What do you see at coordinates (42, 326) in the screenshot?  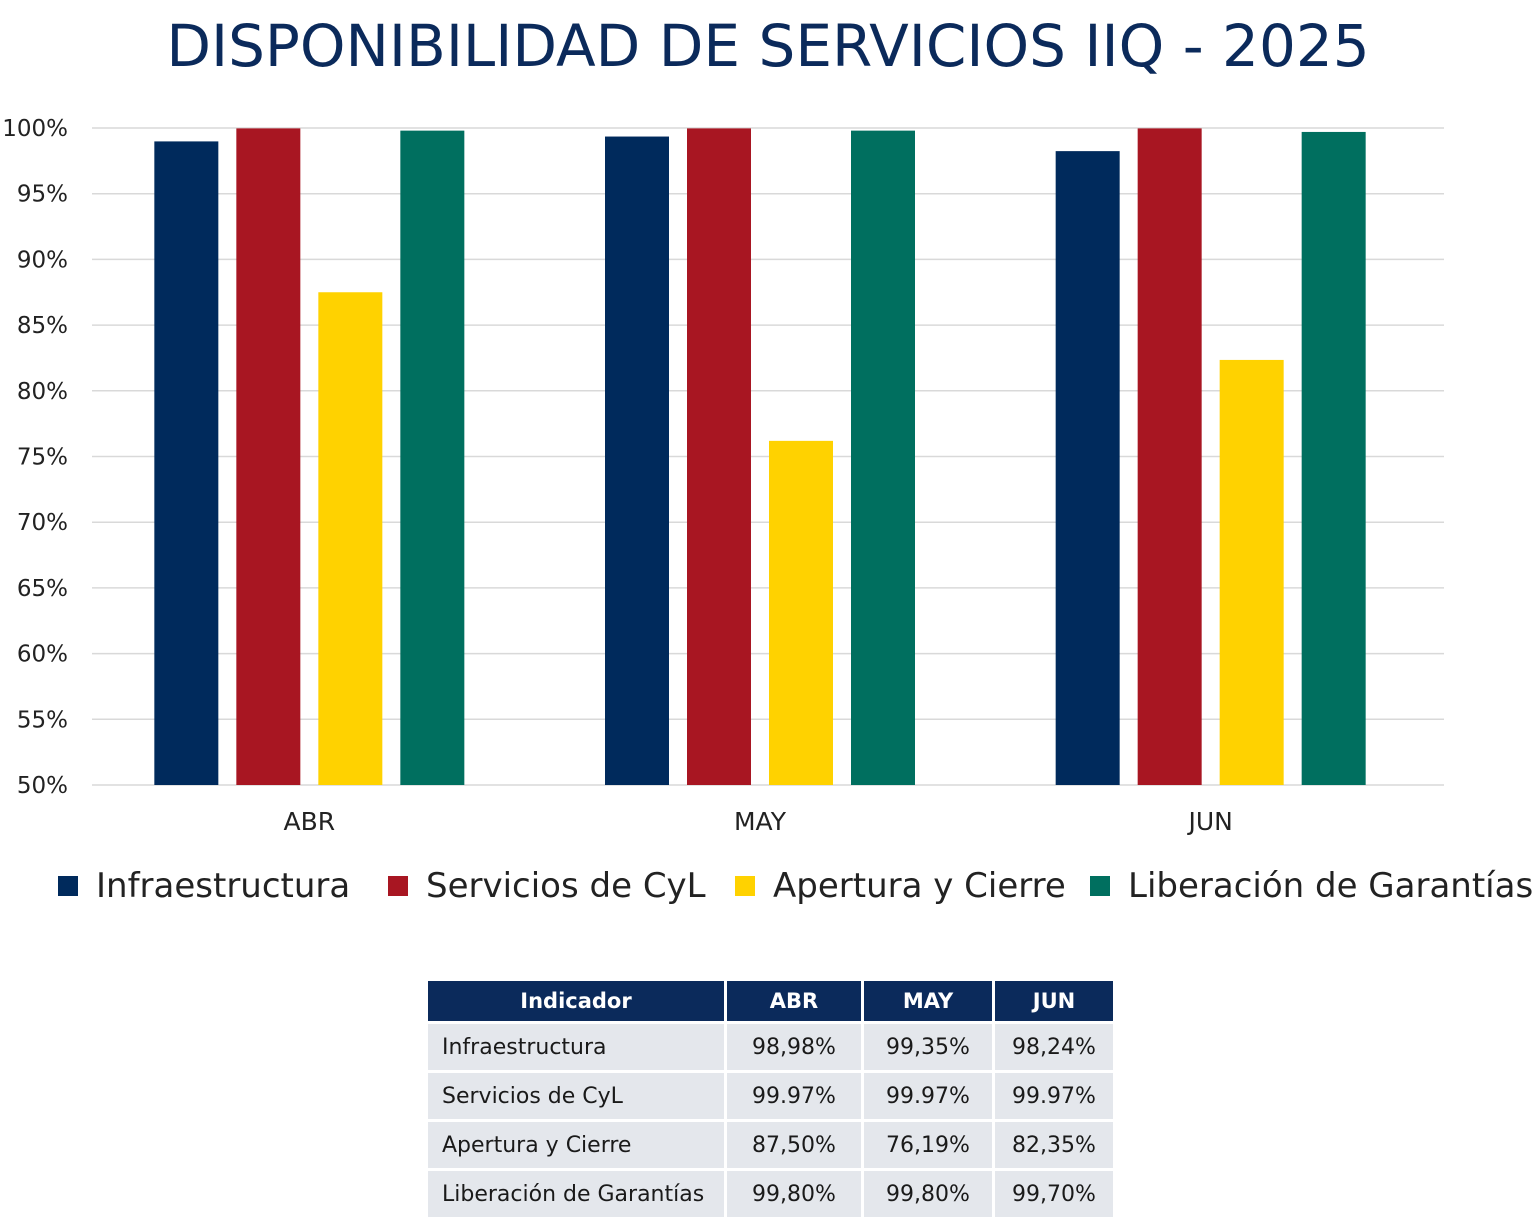 I see `y-tick-label: 85%` at bounding box center [42, 326].